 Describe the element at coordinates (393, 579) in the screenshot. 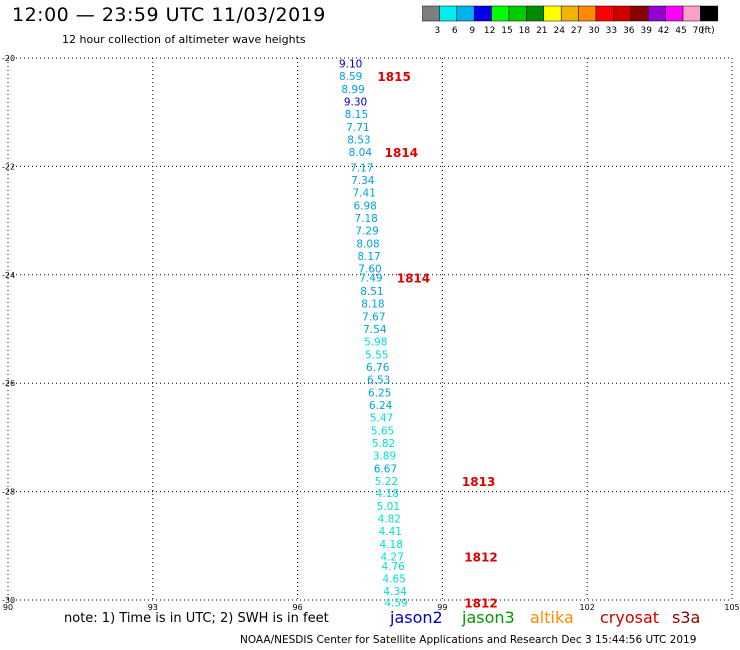

I see `wave-height-label: 4.65` at that location.